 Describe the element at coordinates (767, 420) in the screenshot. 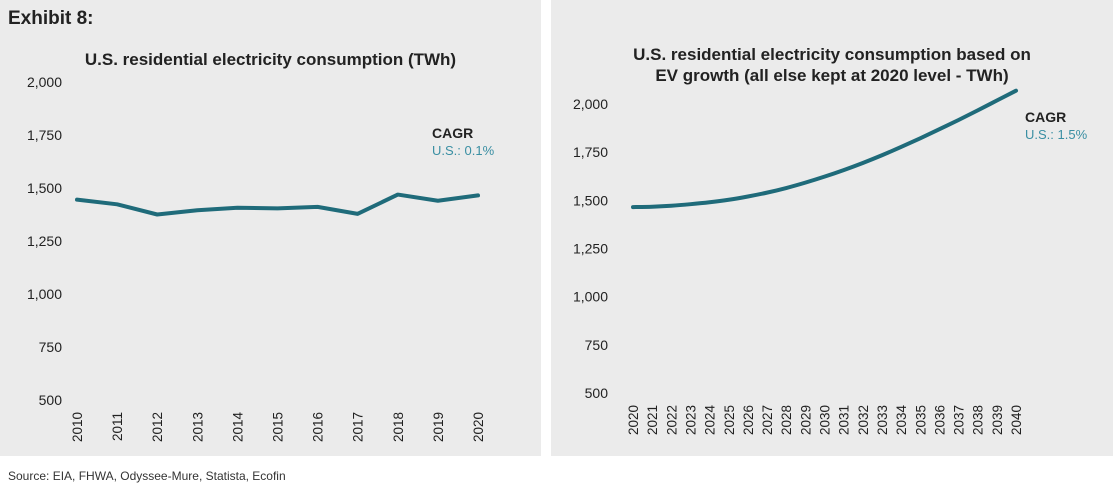

I see `right-x-tick-label: 2027` at that location.